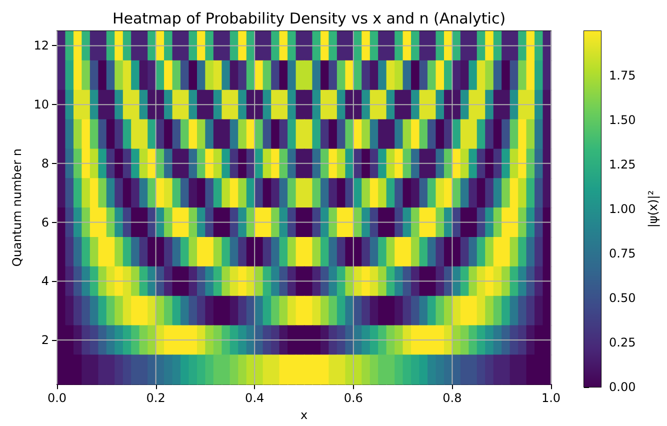  Describe the element at coordinates (622, 387) in the screenshot. I see `color-bar-label: 0.00` at that location.